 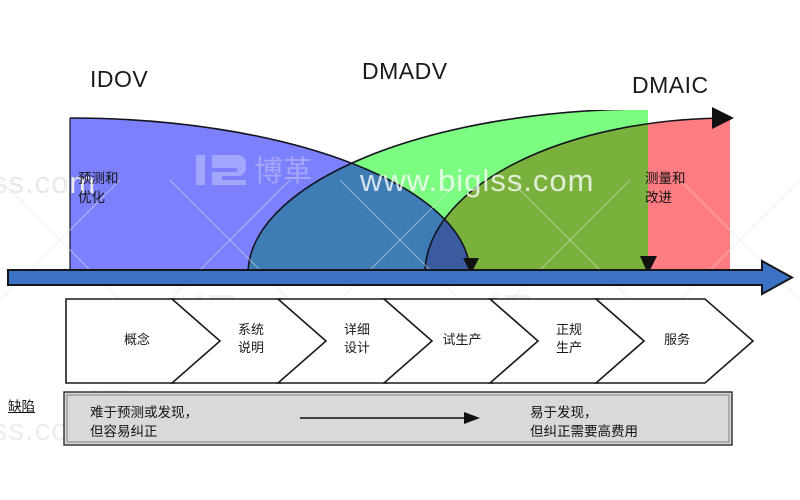 What do you see at coordinates (401, 277) in the screenshot?
I see `timeline-arrow` at bounding box center [401, 277].